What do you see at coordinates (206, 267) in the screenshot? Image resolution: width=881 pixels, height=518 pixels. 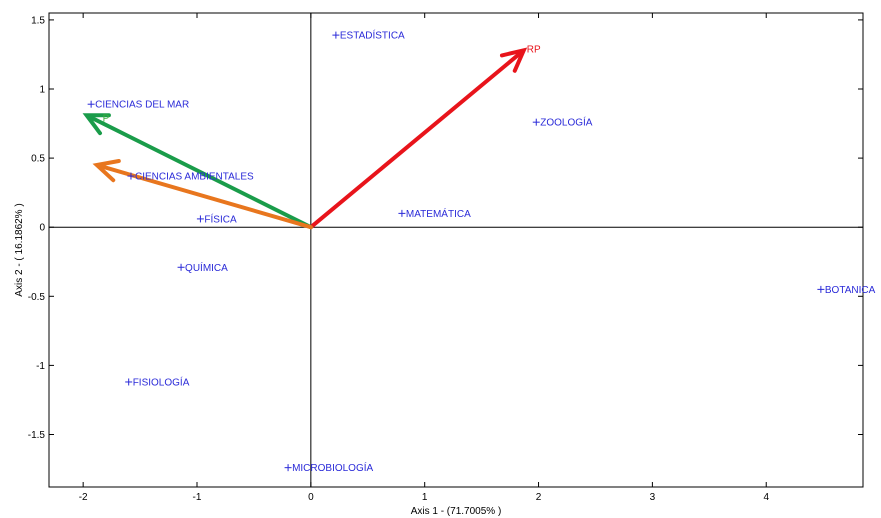 I see `point-label: QUÍMICA` at bounding box center [206, 267].